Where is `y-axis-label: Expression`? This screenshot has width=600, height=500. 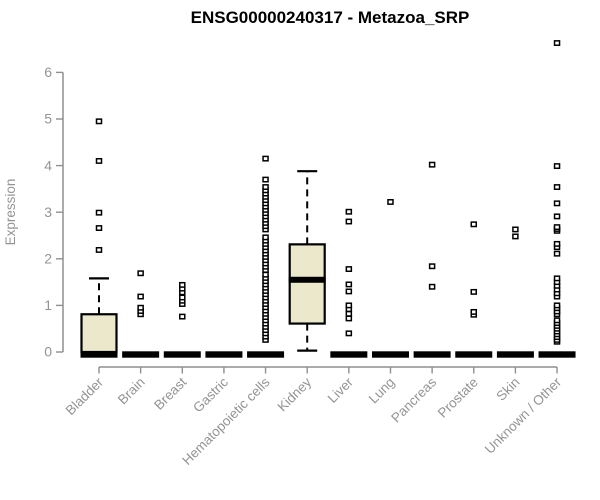
y-axis-label: Expression is located at coordinates (10, 212).